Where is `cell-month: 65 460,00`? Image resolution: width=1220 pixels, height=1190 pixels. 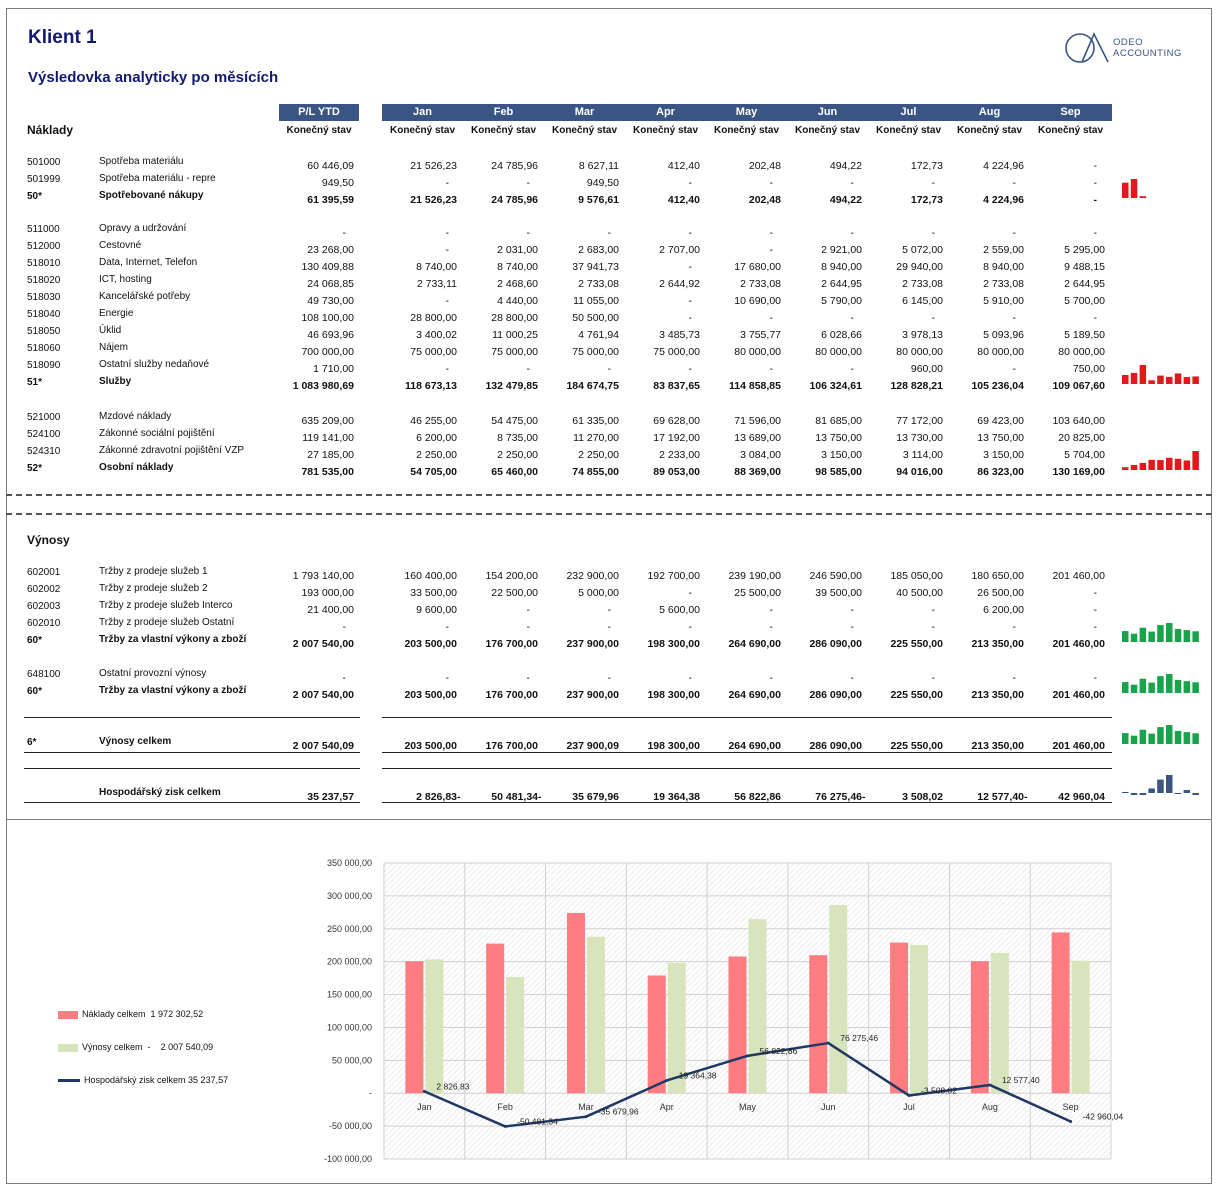
cell-month: 65 460,00 is located at coordinates (514, 472).